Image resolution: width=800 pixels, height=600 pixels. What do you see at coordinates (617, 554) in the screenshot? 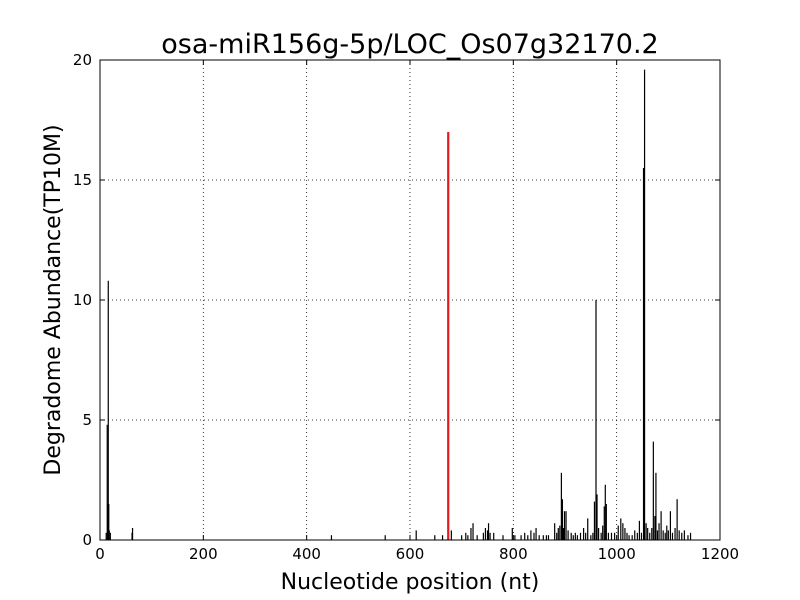
I see `x-tick-label: 1000` at bounding box center [617, 554].